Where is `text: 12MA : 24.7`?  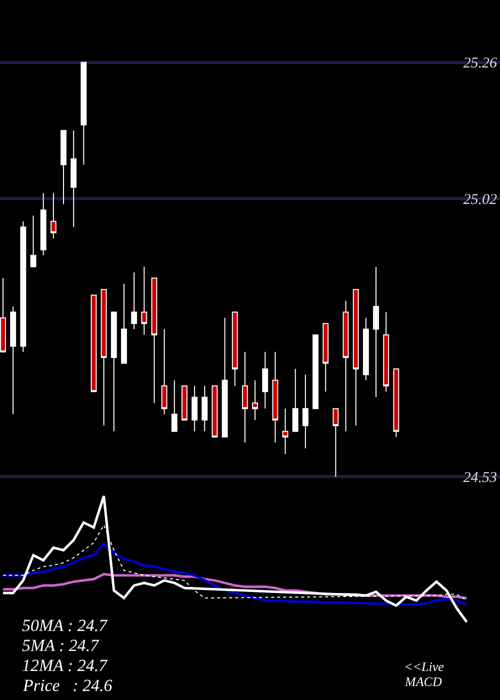
text: 12MA : 24.7 is located at coordinates (65, 665).